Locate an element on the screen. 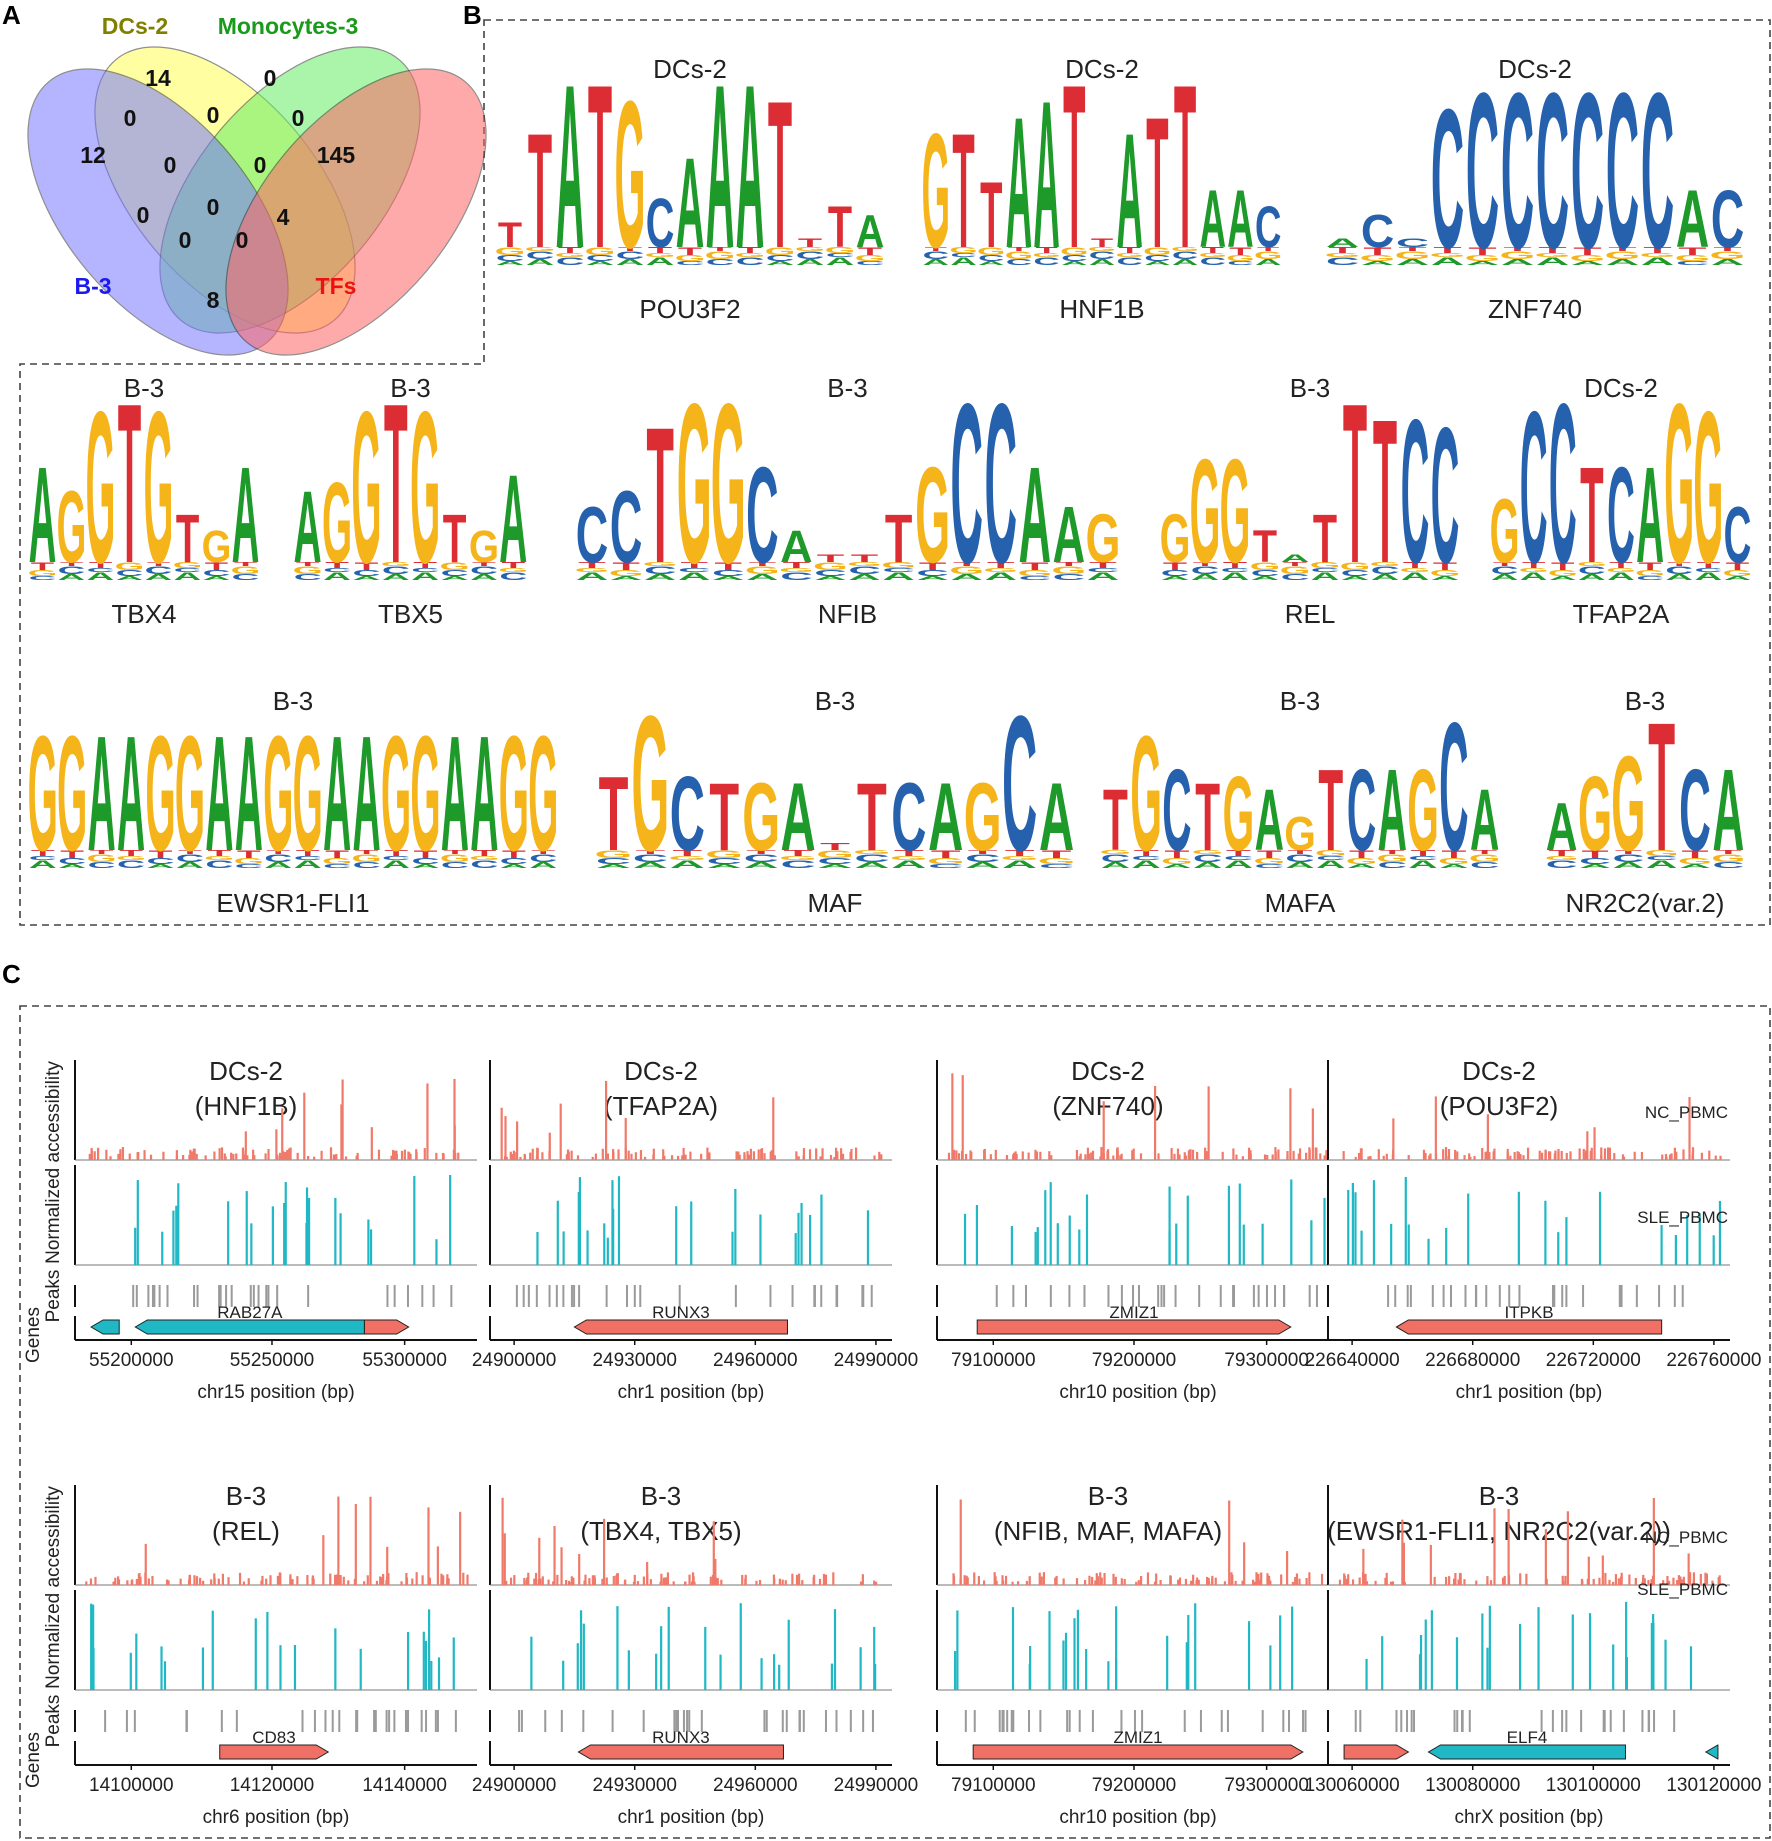 The height and width of the screenshot is (1841, 1772). gene-name: RAB27A is located at coordinates (250, 1312).